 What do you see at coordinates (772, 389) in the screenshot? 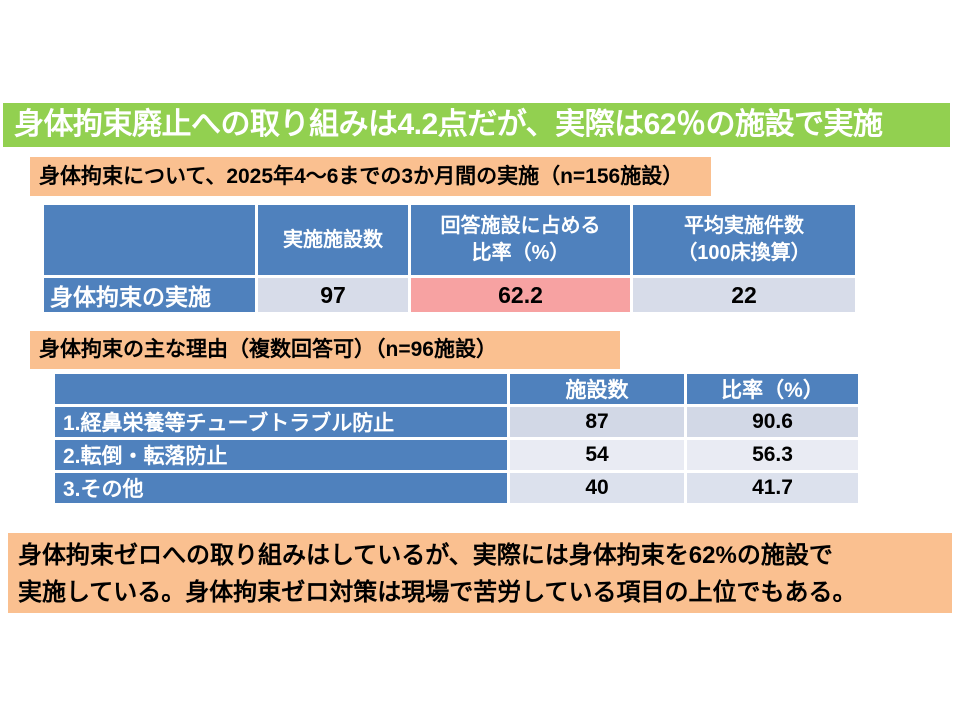
I see `t2-header-ratio: 比率（%）` at bounding box center [772, 389].